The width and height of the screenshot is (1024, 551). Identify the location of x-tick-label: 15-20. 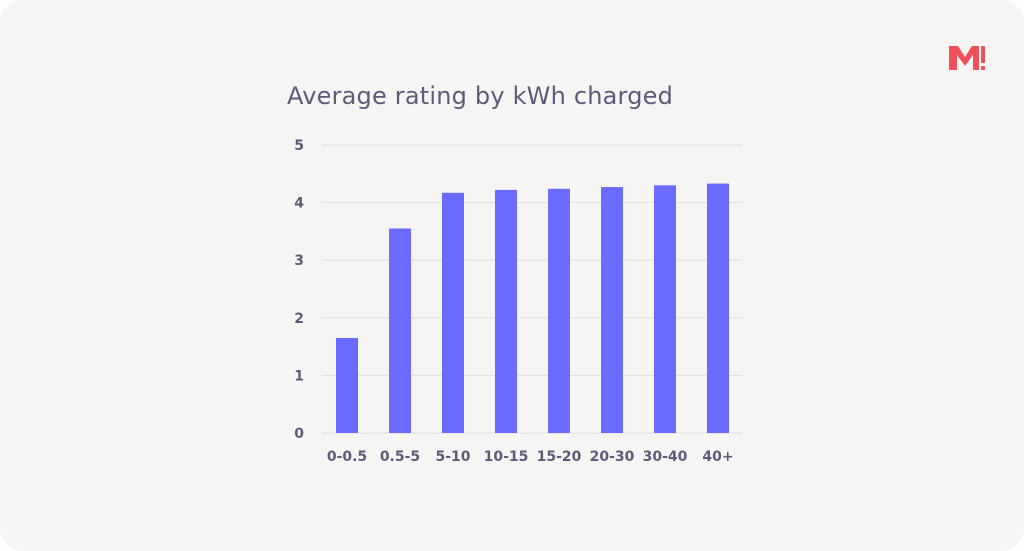
(559, 457).